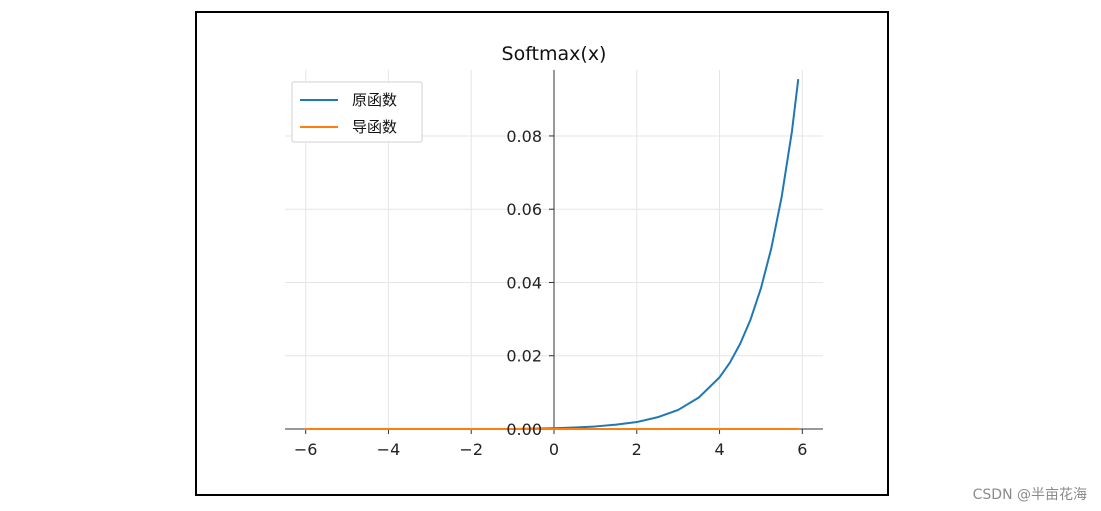 The width and height of the screenshot is (1101, 511). What do you see at coordinates (1029, 495) in the screenshot?
I see `watermark: CSDN @半亩花海` at bounding box center [1029, 495].